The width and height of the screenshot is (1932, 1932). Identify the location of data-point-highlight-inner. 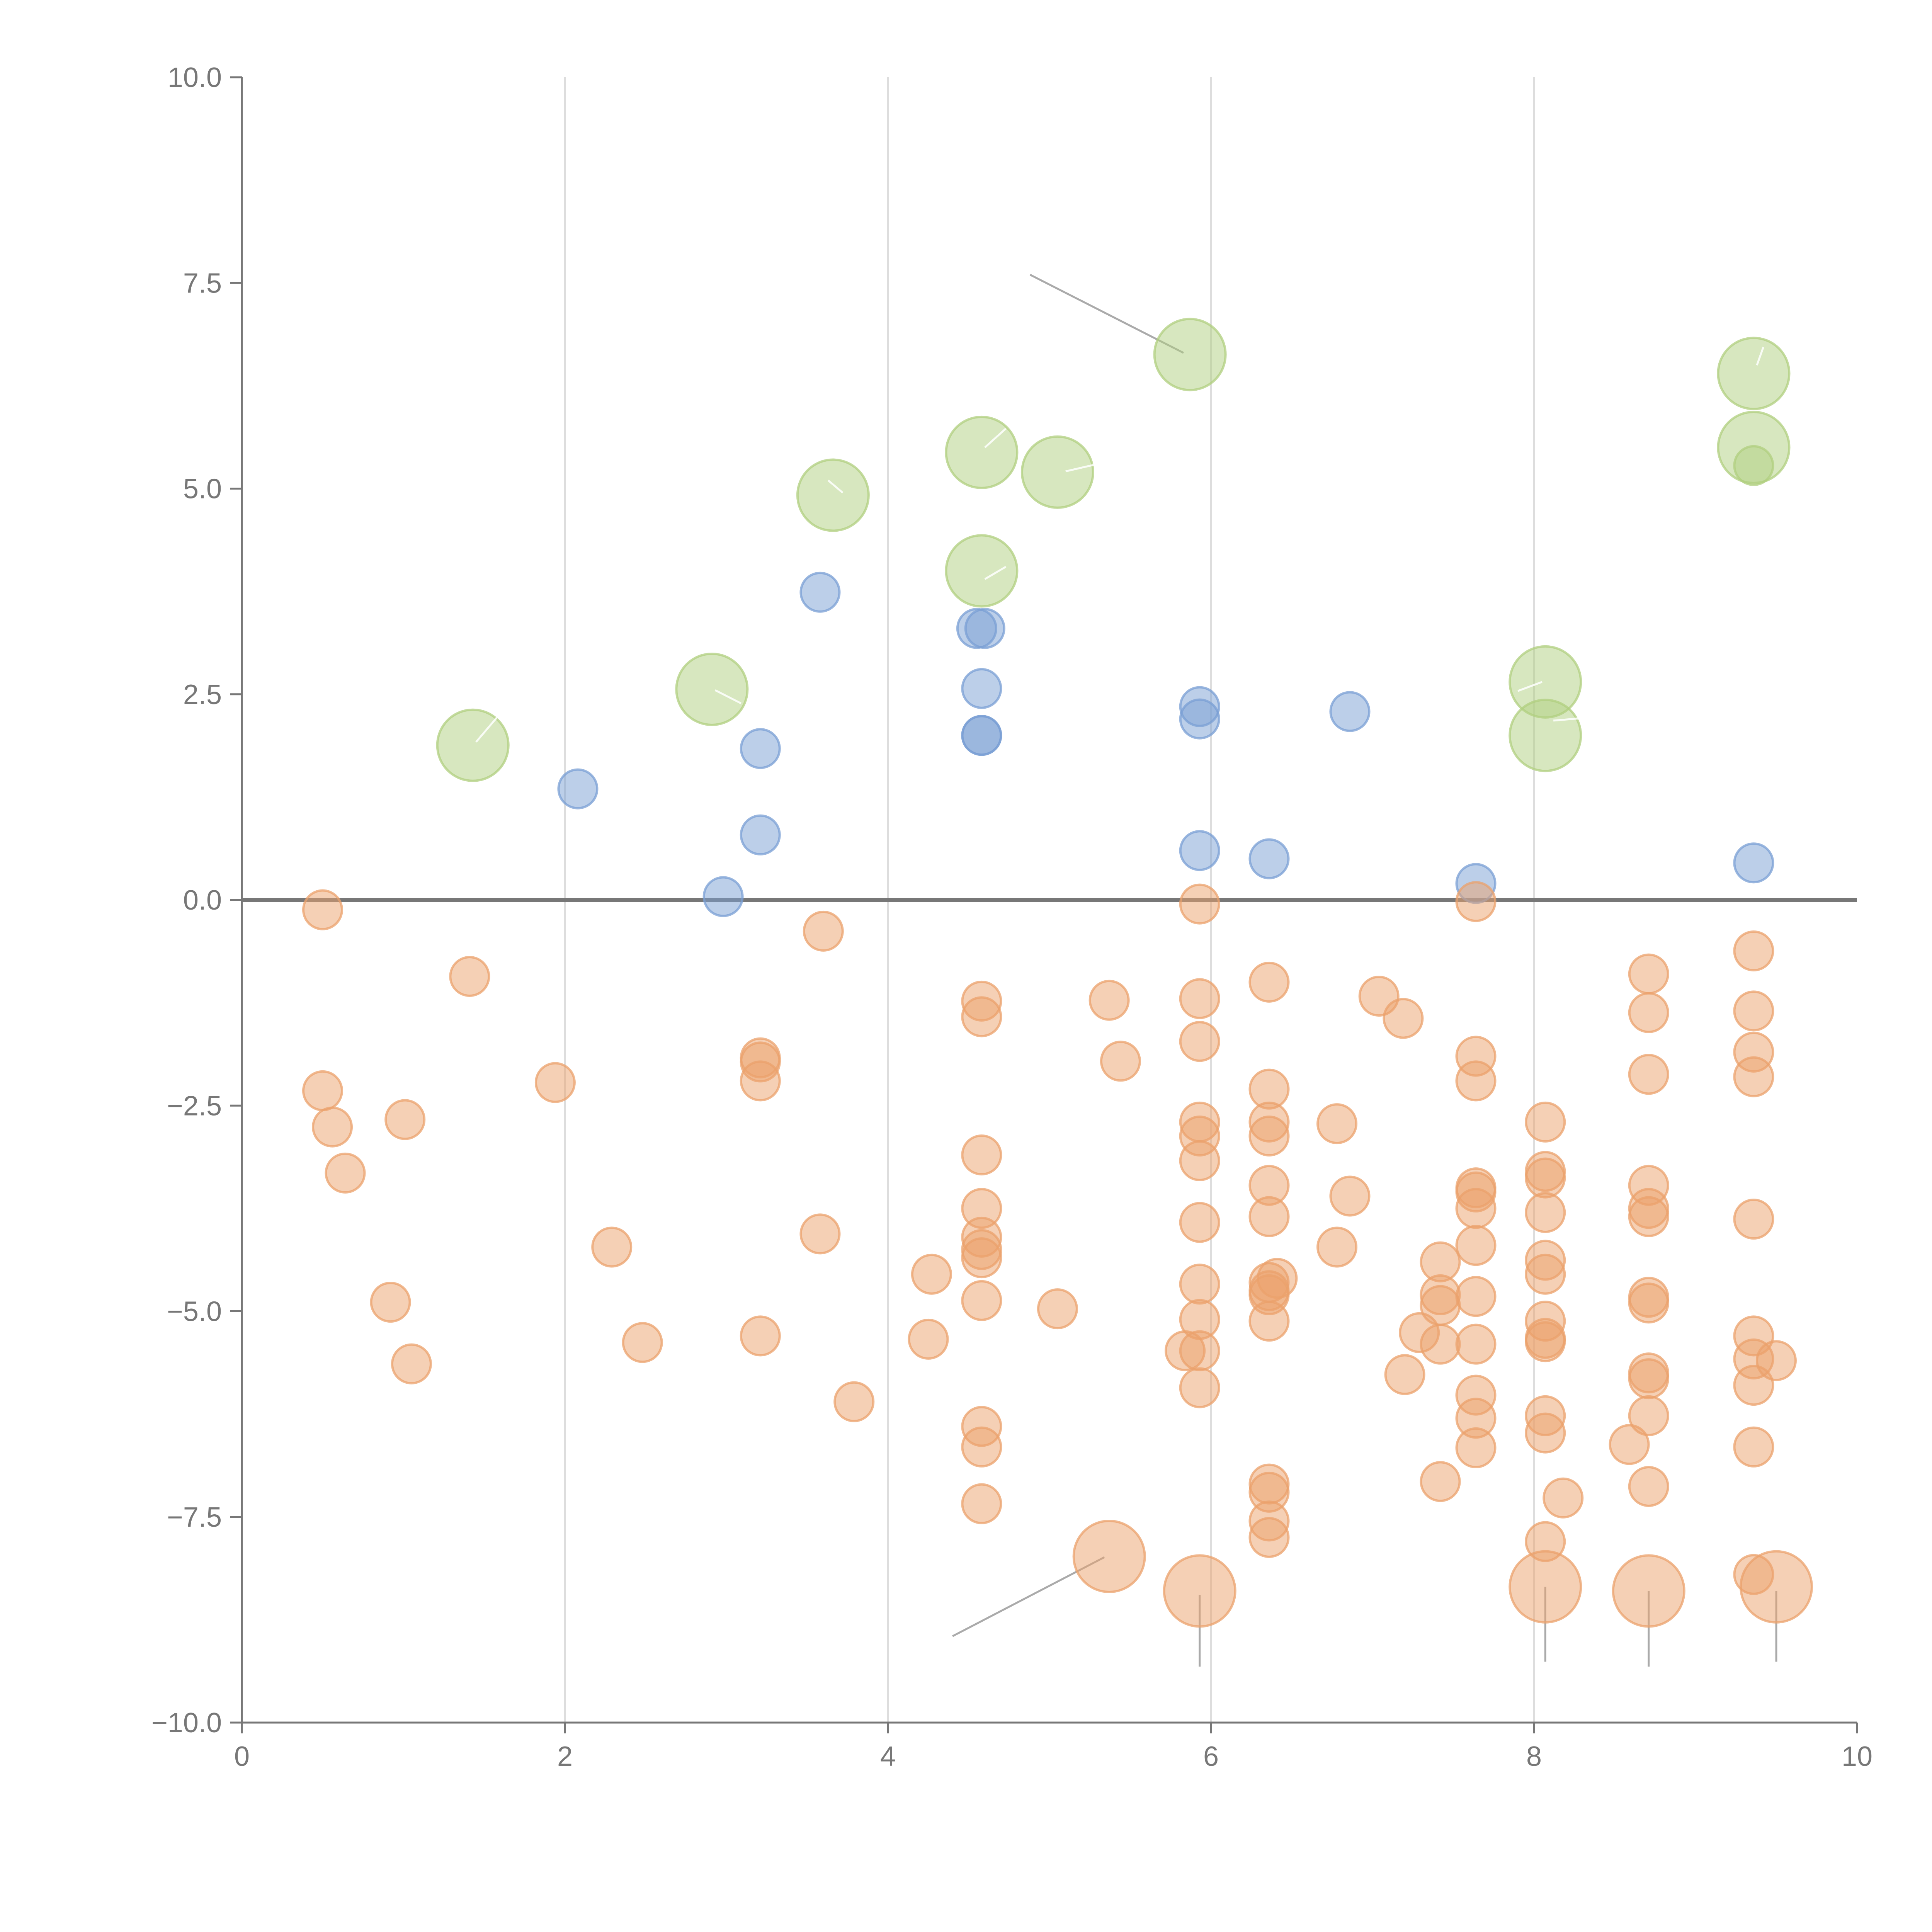
(1754, 466).